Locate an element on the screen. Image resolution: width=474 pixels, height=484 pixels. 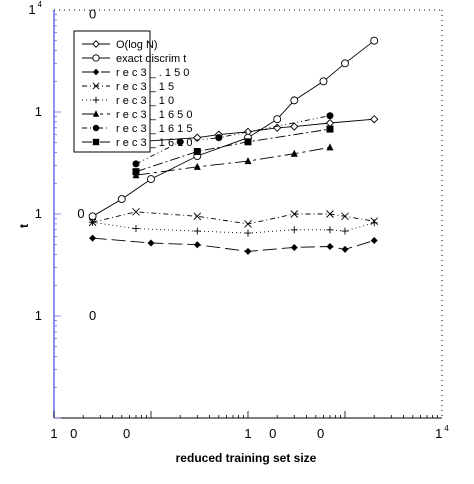
legend-entry: r e c 3 _ 1 5 is located at coordinates (128, 87).